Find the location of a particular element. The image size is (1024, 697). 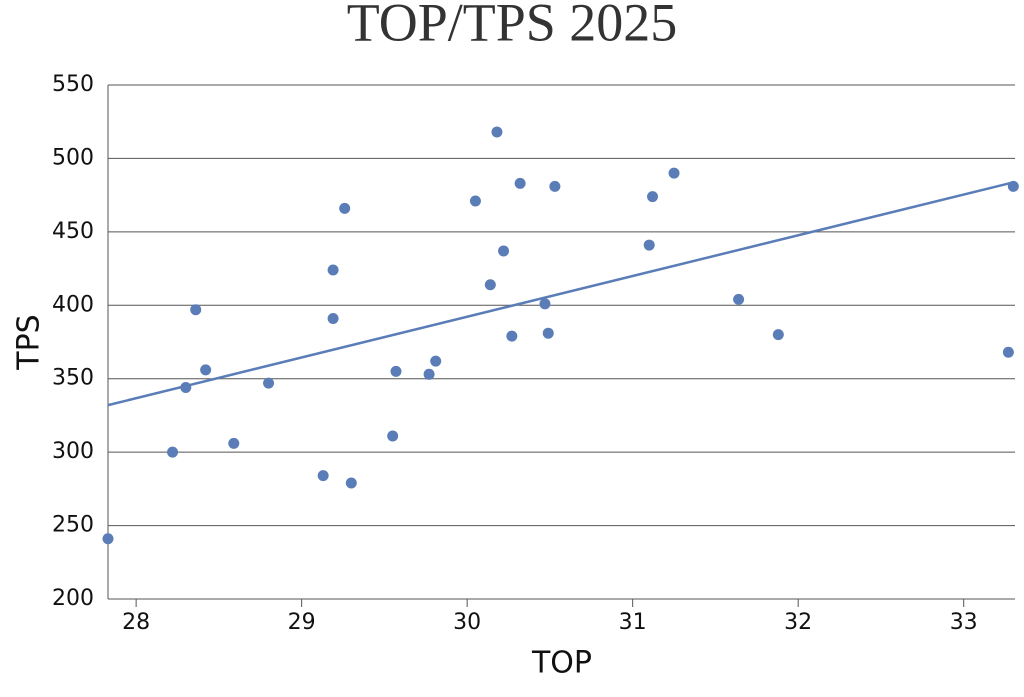

x-tick-label: 33 is located at coordinates (964, 622).